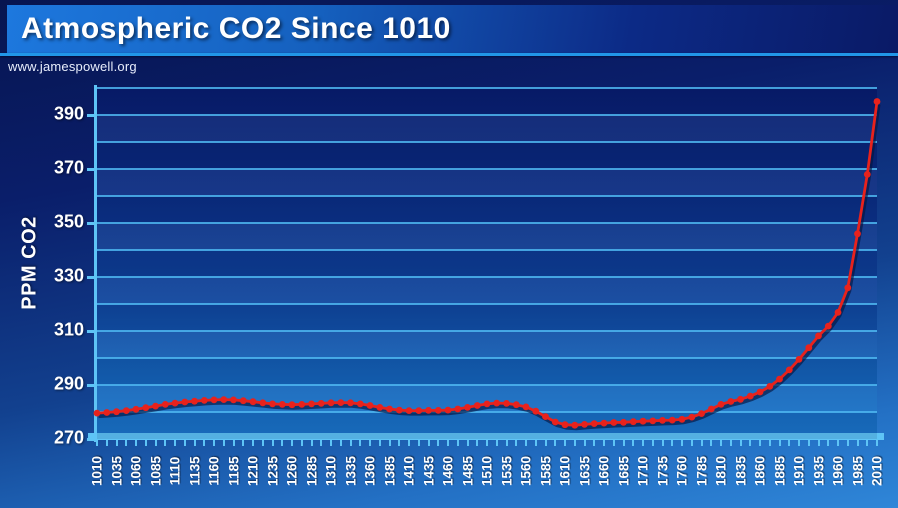  What do you see at coordinates (68, 437) in the screenshot?
I see `y-axis-tick-label: 270` at bounding box center [68, 437].